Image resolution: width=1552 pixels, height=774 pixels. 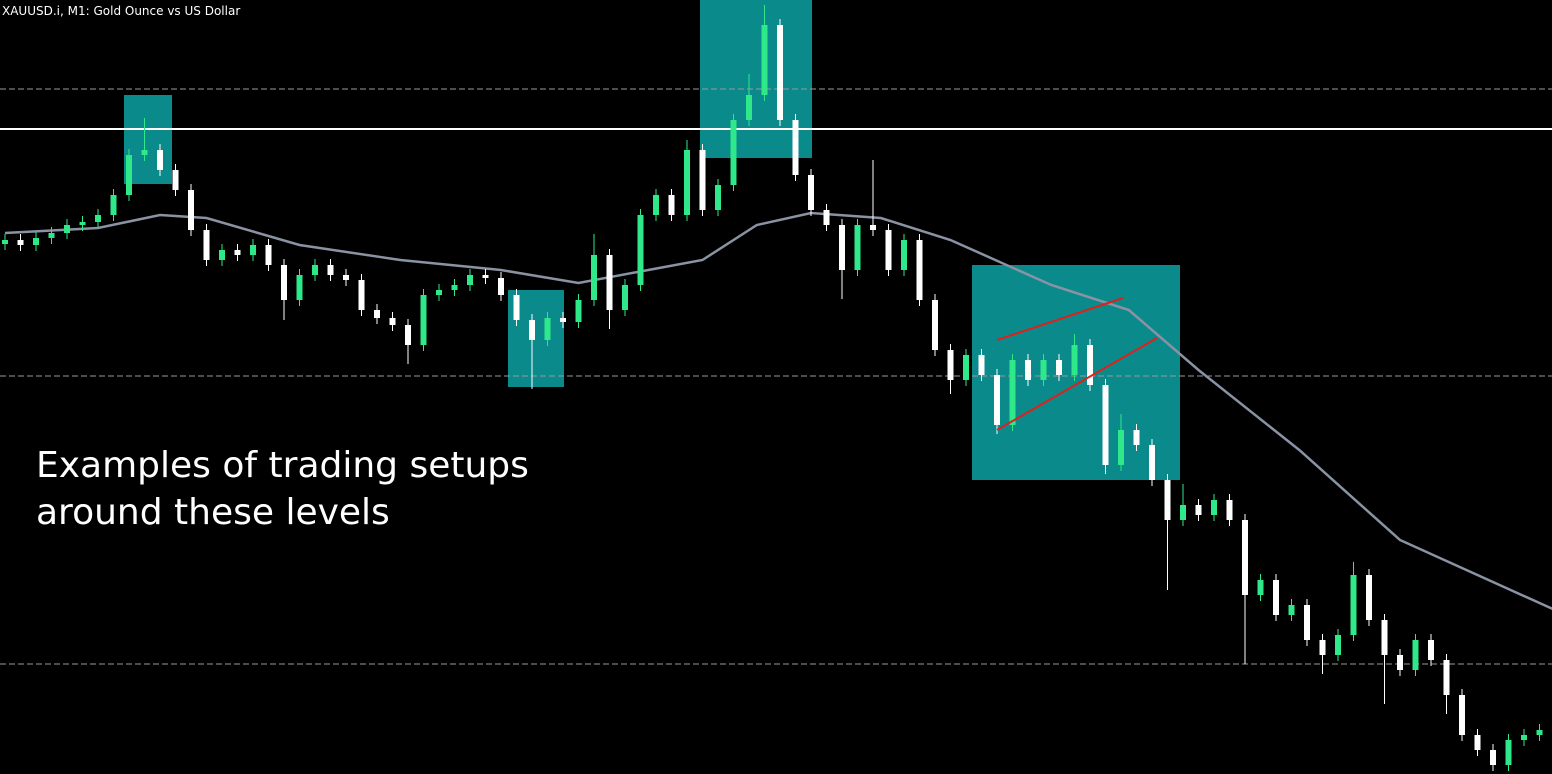 What do you see at coordinates (121, 11) in the screenshot?
I see `chart-title: XAUUSD.i, M1: Gold Ounce vs US Dollar` at bounding box center [121, 11].